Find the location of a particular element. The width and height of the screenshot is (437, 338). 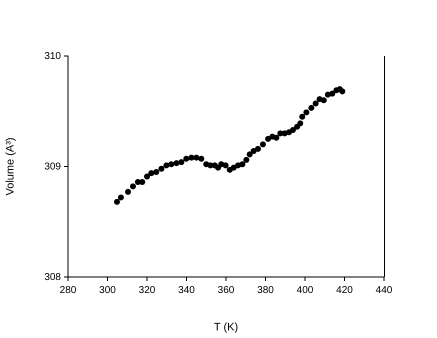

x-tick-label: 360 is located at coordinates (226, 290).